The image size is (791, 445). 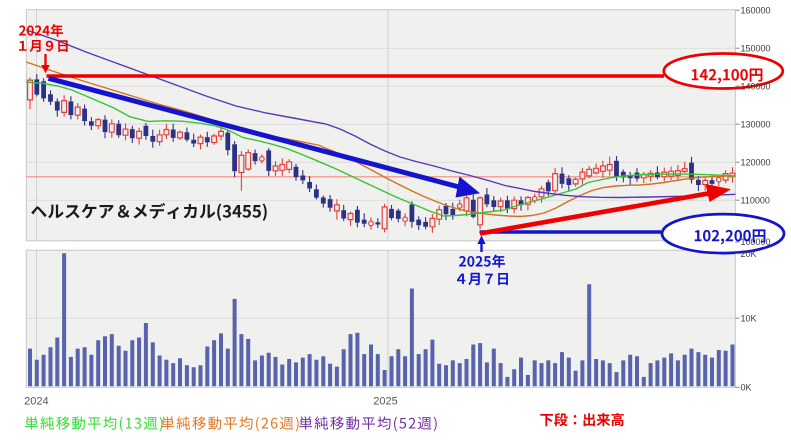 I want to click on svg-text: 2024, so click(x=36, y=402).